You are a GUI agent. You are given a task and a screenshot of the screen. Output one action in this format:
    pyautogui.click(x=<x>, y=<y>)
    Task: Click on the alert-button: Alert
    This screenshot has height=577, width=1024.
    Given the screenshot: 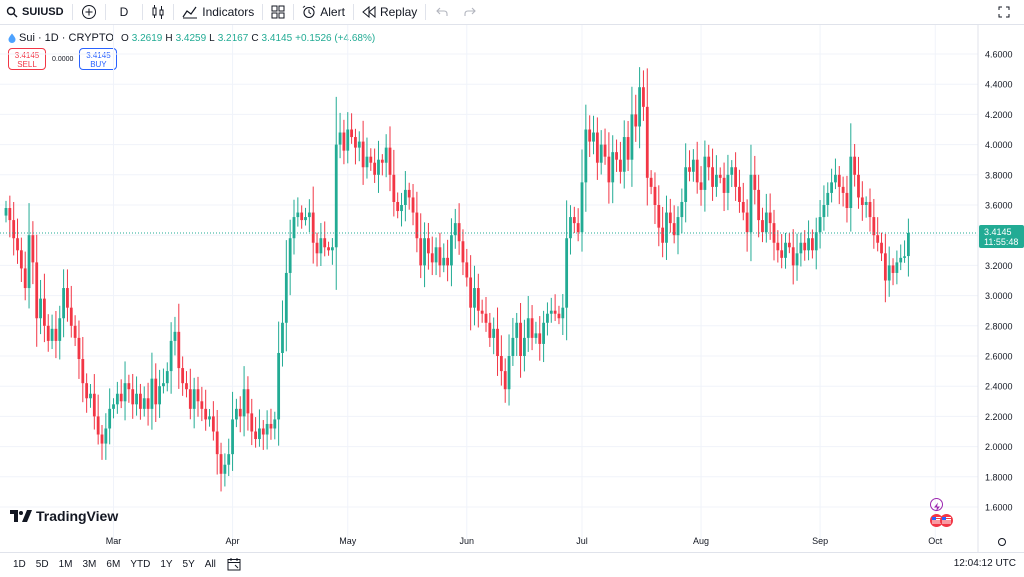 What is the action you would take?
    pyautogui.click(x=323, y=12)
    